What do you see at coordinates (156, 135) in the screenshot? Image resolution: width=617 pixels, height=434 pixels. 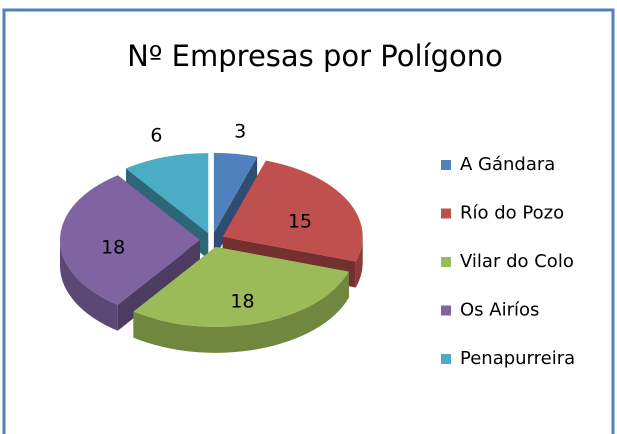 I see `data-label: 6` at bounding box center [156, 135].